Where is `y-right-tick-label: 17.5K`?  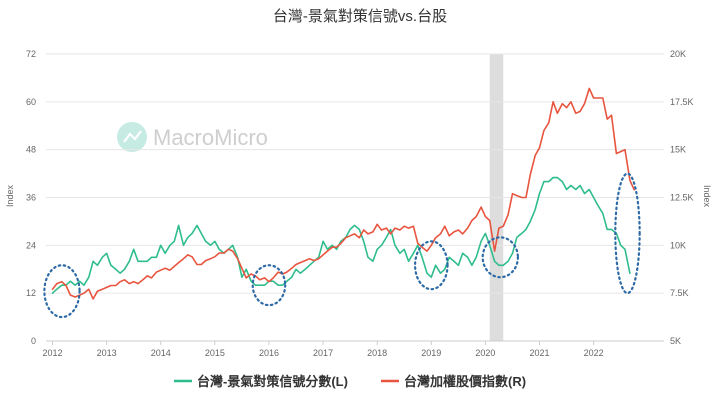 y-right-tick-label: 17.5K is located at coordinates (682, 102).